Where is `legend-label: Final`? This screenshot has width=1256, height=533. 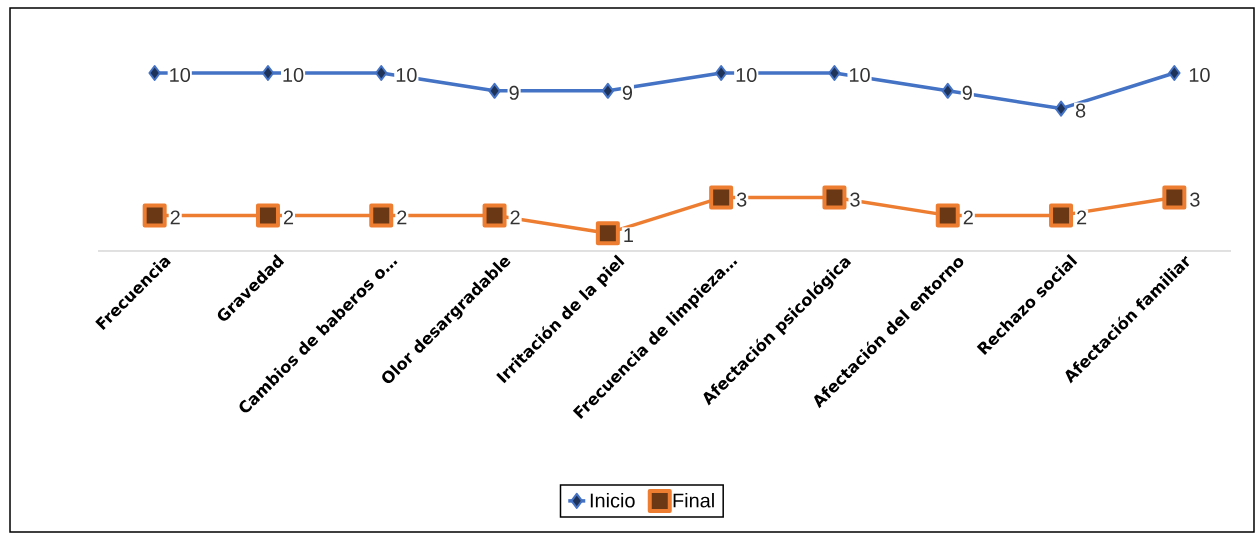 legend-label: Final is located at coordinates (693, 500).